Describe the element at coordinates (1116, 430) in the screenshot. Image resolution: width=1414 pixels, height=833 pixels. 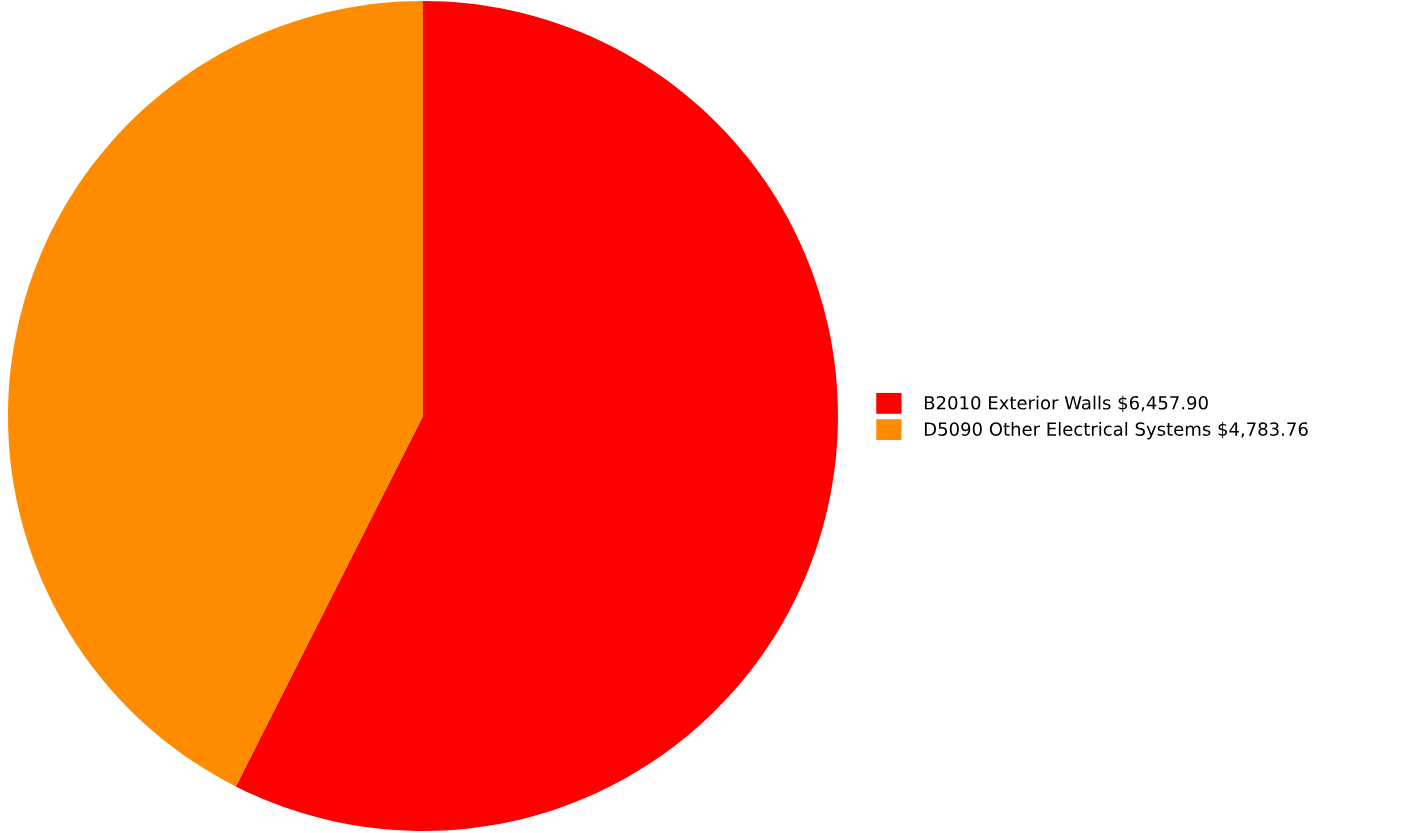
I see `legend-label: D5090 Other Electrical Systems $4,783.76` at that location.